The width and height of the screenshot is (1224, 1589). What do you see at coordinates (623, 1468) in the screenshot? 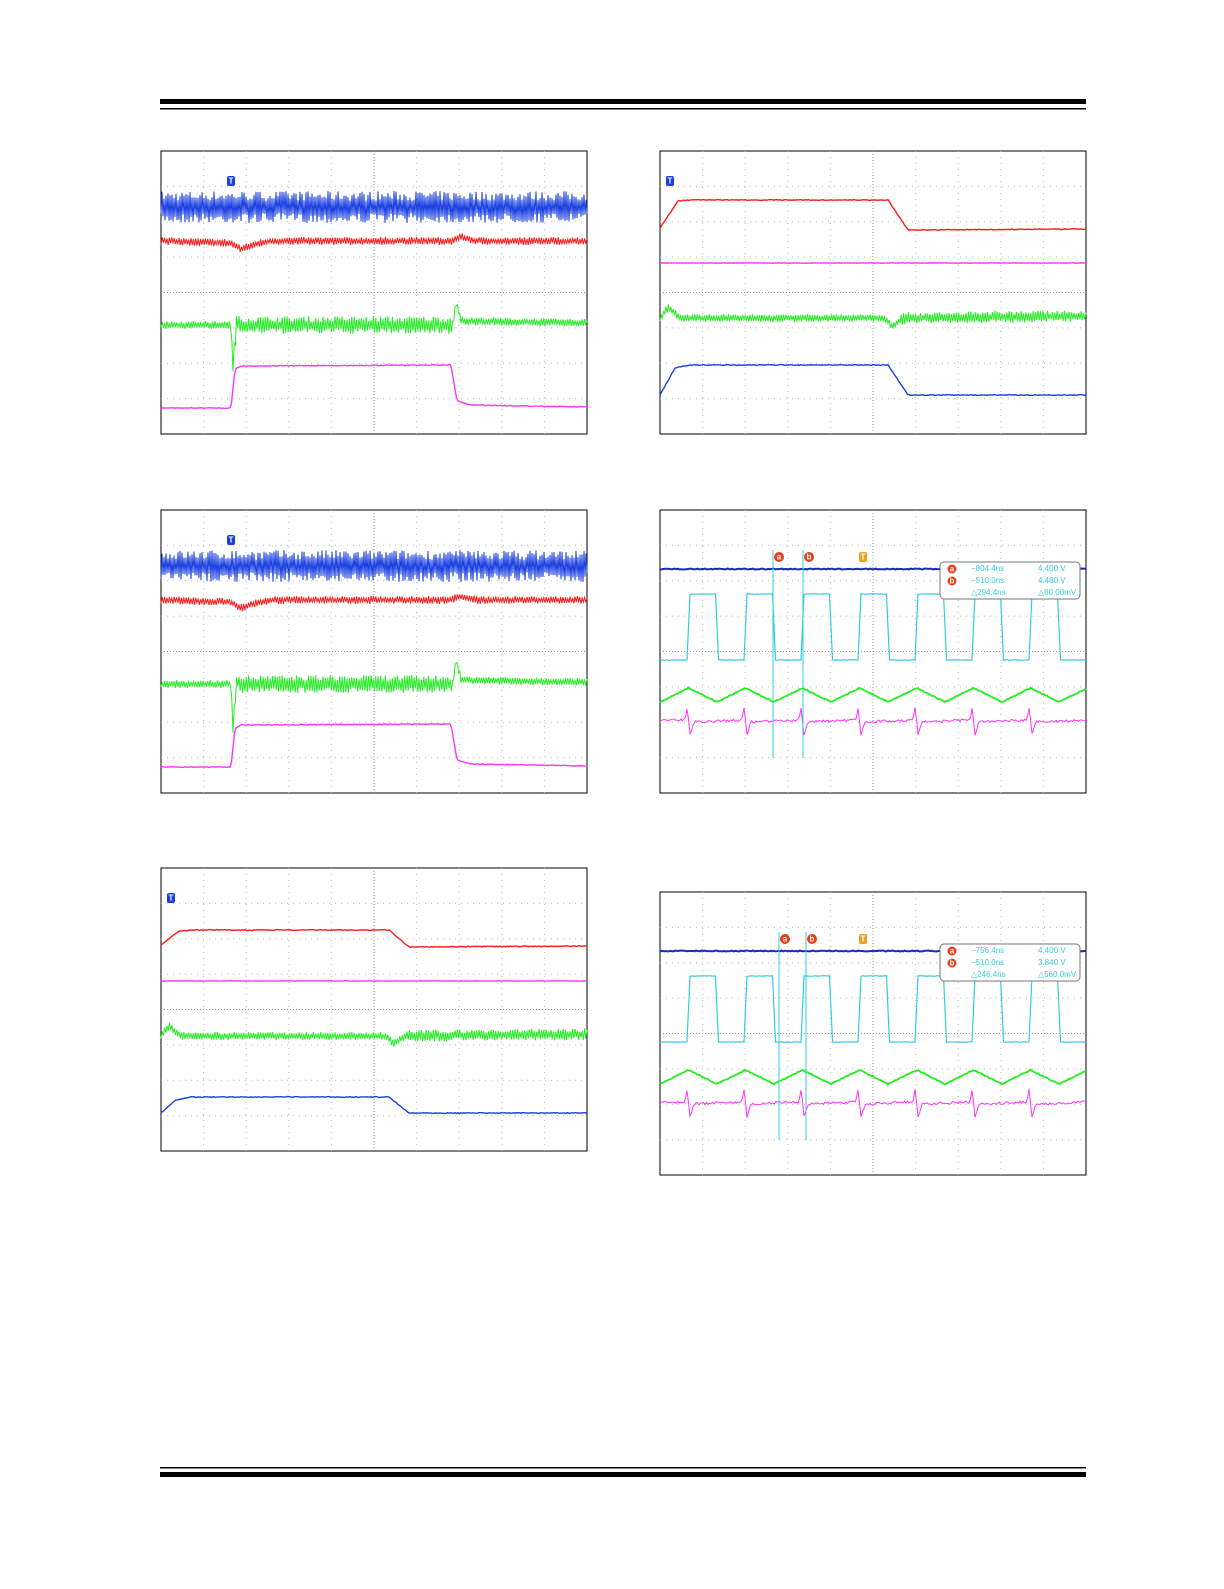
I see `footer-rule-thin` at bounding box center [623, 1468].